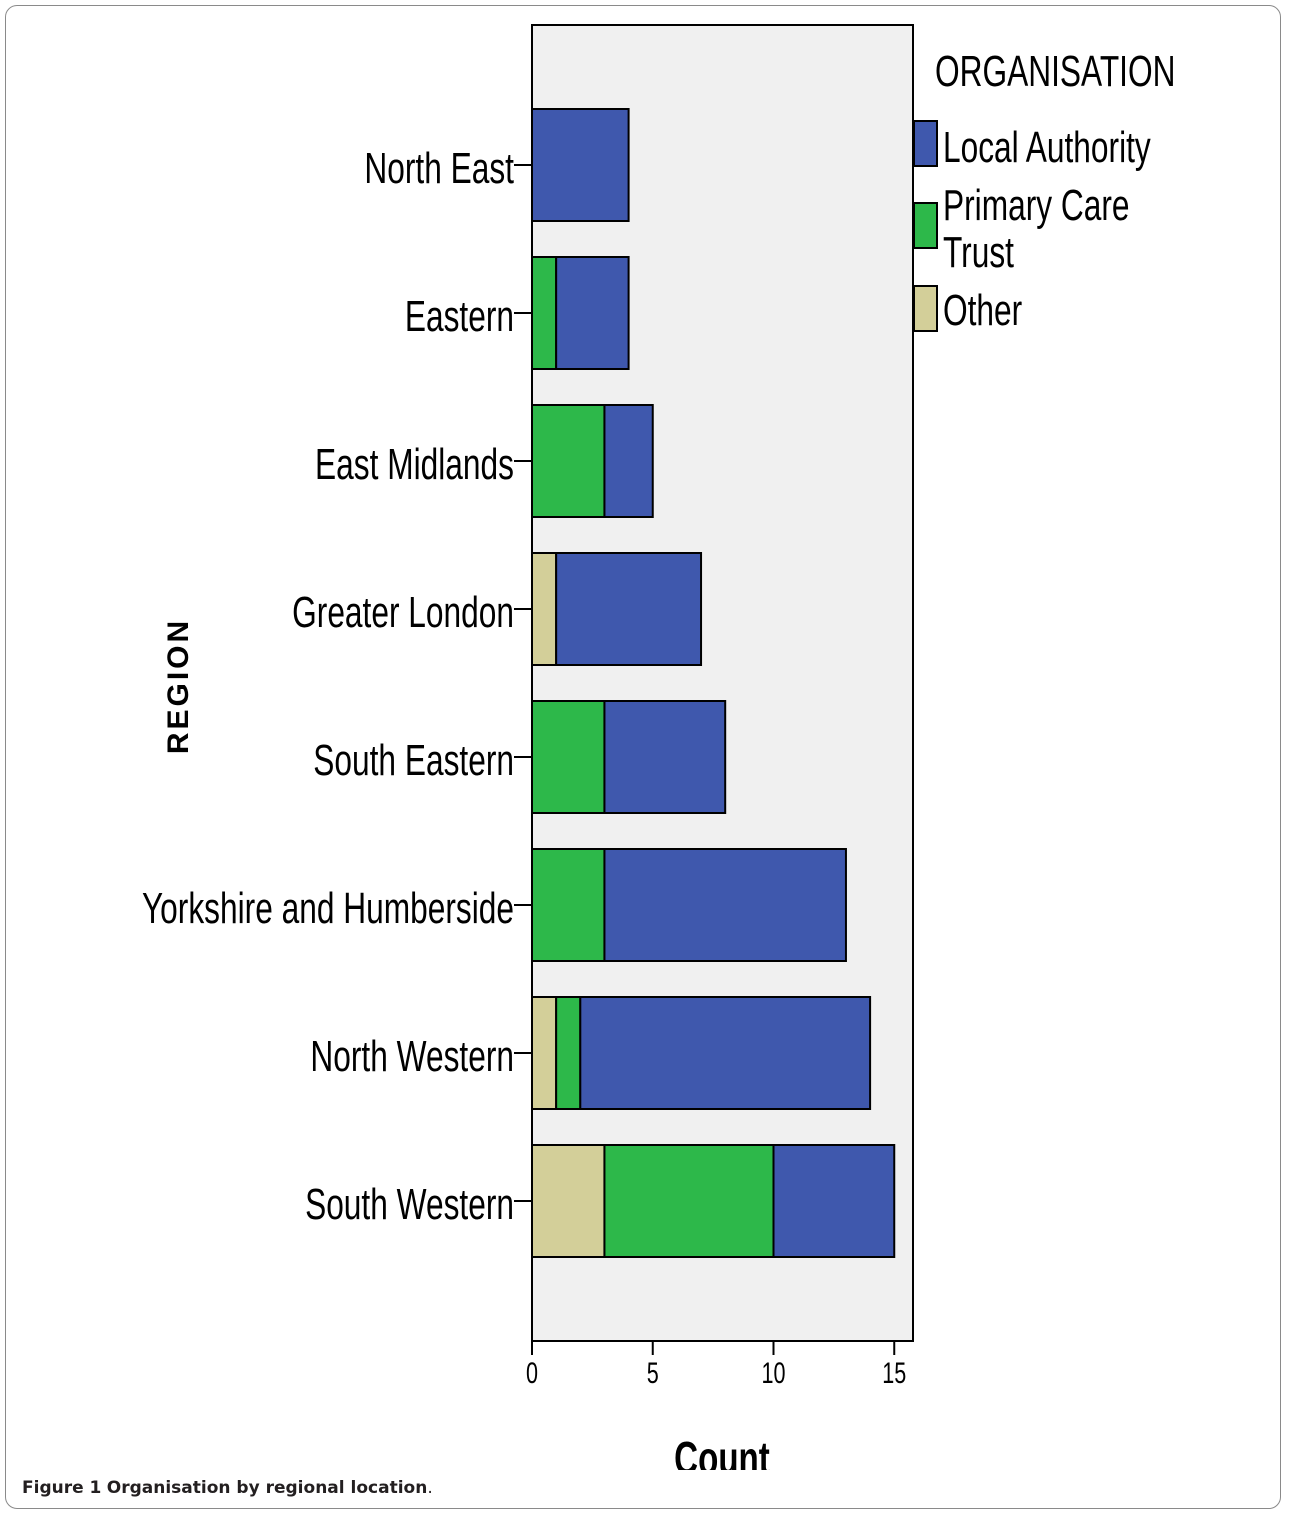  Describe the element at coordinates (894, 1372) in the screenshot. I see `x-tick-label: 15` at that location.